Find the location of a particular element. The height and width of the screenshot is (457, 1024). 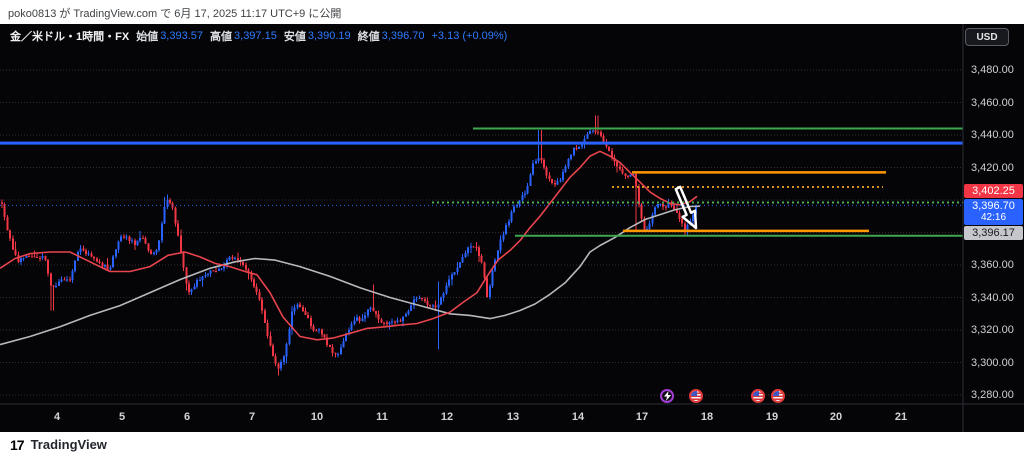

time-axis-label: 13 is located at coordinates (513, 417).